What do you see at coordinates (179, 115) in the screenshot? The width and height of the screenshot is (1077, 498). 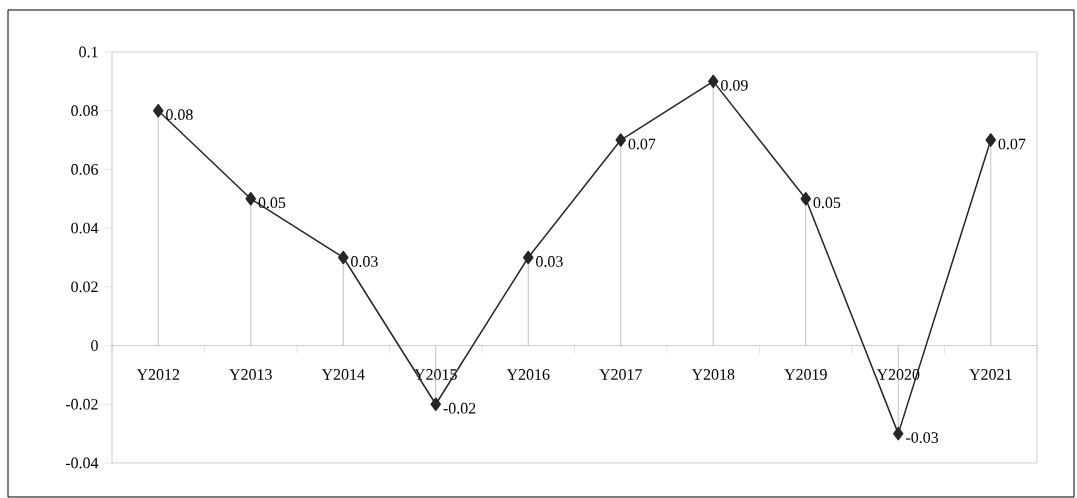 I see `data-label: 0.08` at bounding box center [179, 115].